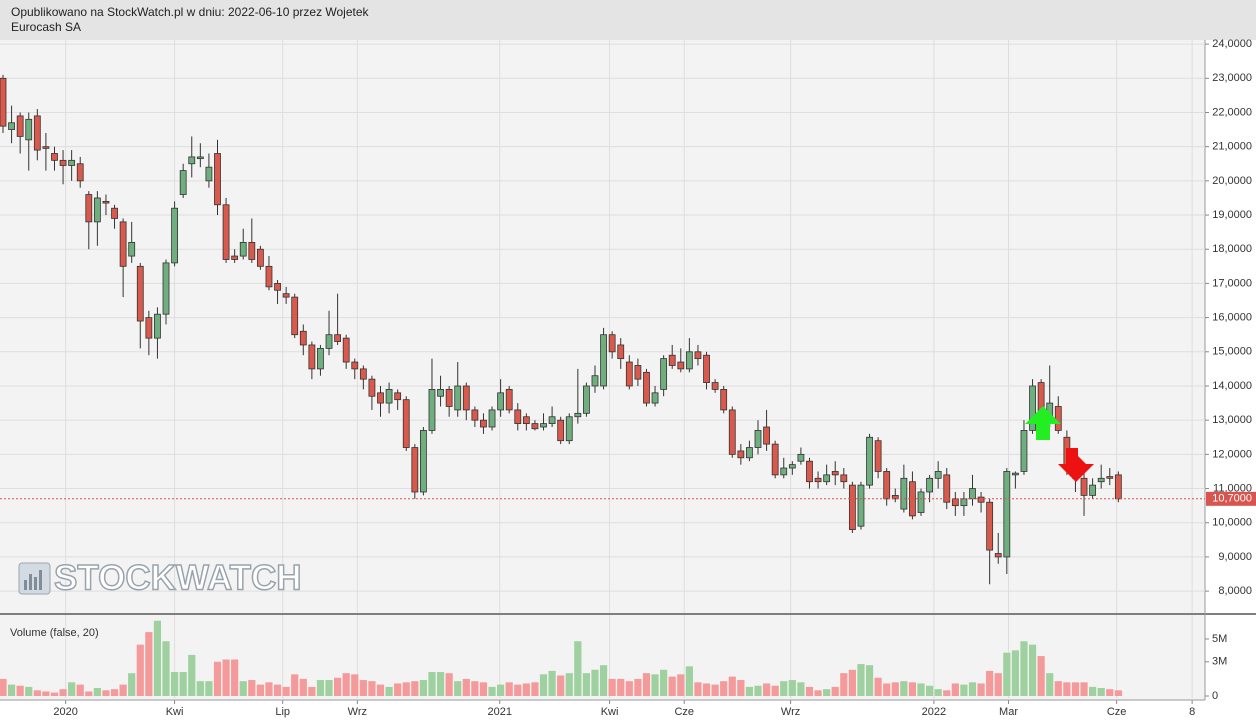 The image size is (1256, 721). What do you see at coordinates (1232, 499) in the screenshot?
I see `last-price-label: 10,7000` at bounding box center [1232, 499].